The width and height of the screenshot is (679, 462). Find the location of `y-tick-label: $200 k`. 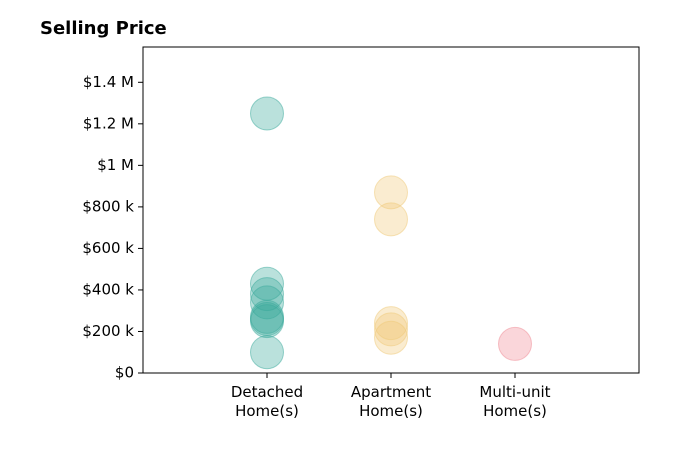

y-tick-label: $200 k is located at coordinates (108, 331).